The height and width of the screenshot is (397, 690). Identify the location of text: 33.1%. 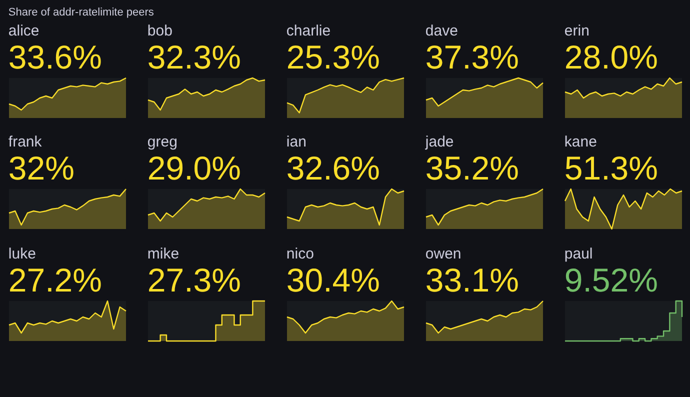
(472, 279).